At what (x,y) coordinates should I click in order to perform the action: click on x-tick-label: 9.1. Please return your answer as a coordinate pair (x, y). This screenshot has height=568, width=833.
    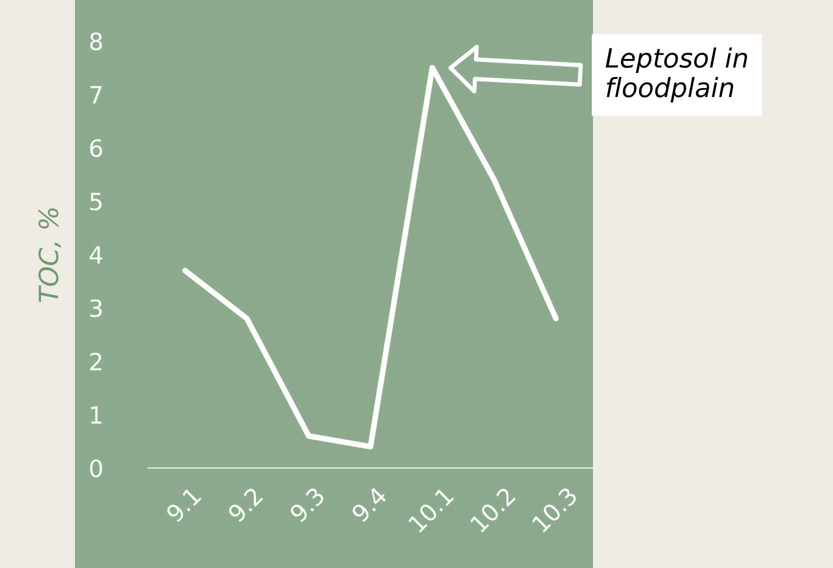
    Looking at the image, I should click on (183, 505).